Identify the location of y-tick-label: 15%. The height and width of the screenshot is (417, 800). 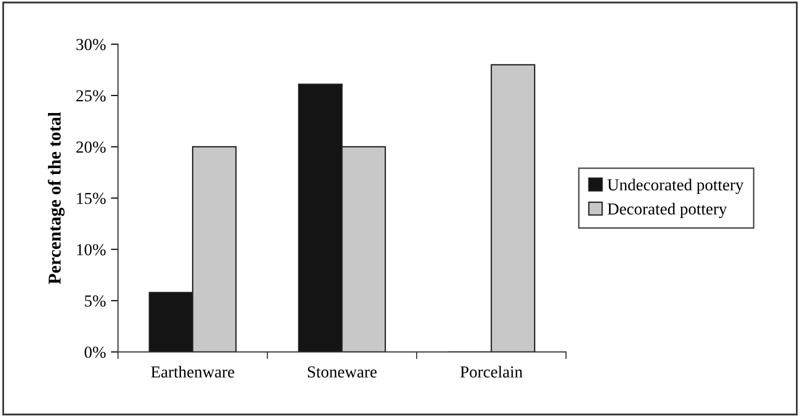
(91, 198).